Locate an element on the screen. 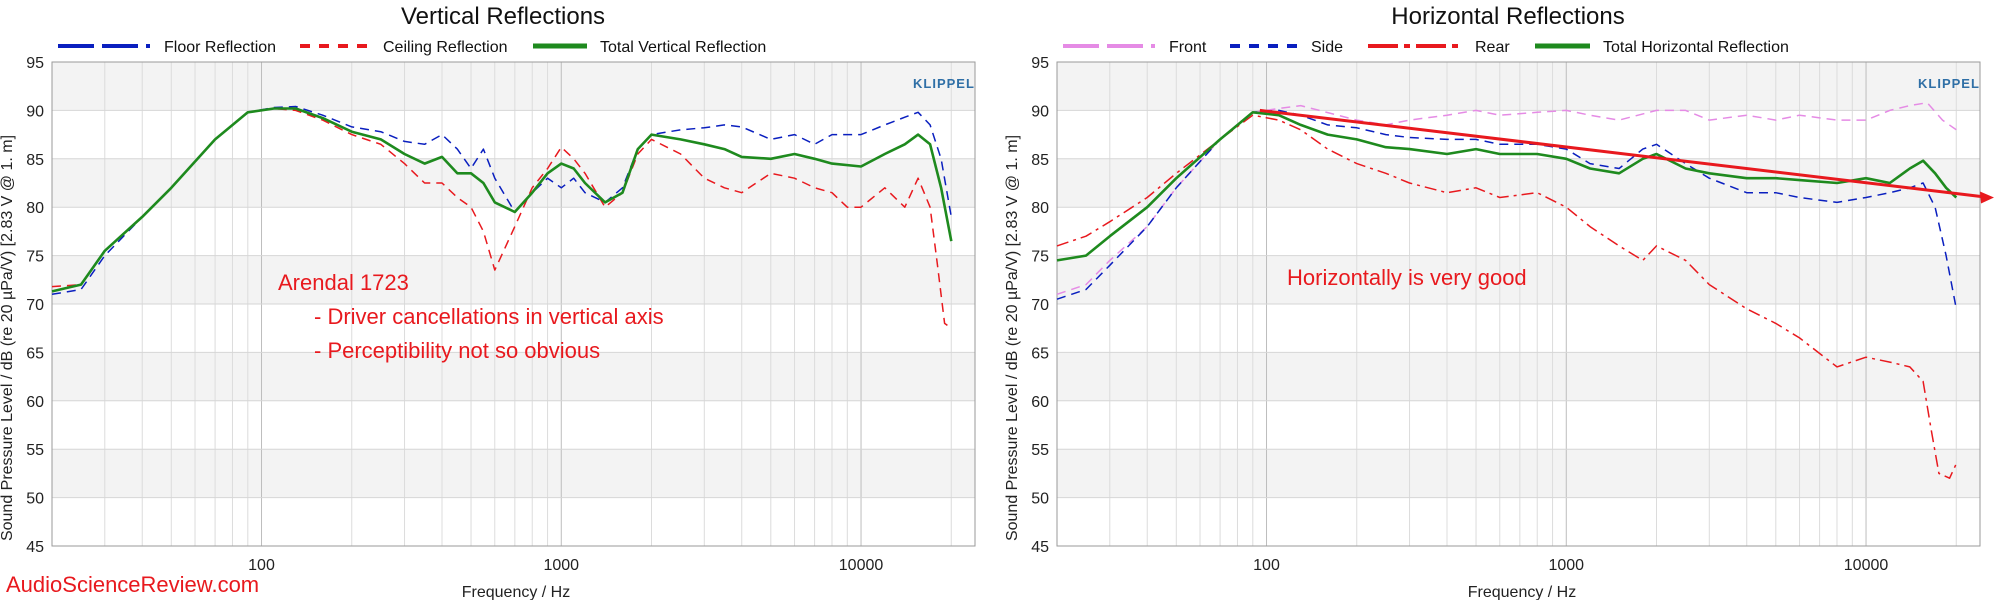 The height and width of the screenshot is (600, 2000). legend-label-front: Front is located at coordinates (1188, 47).